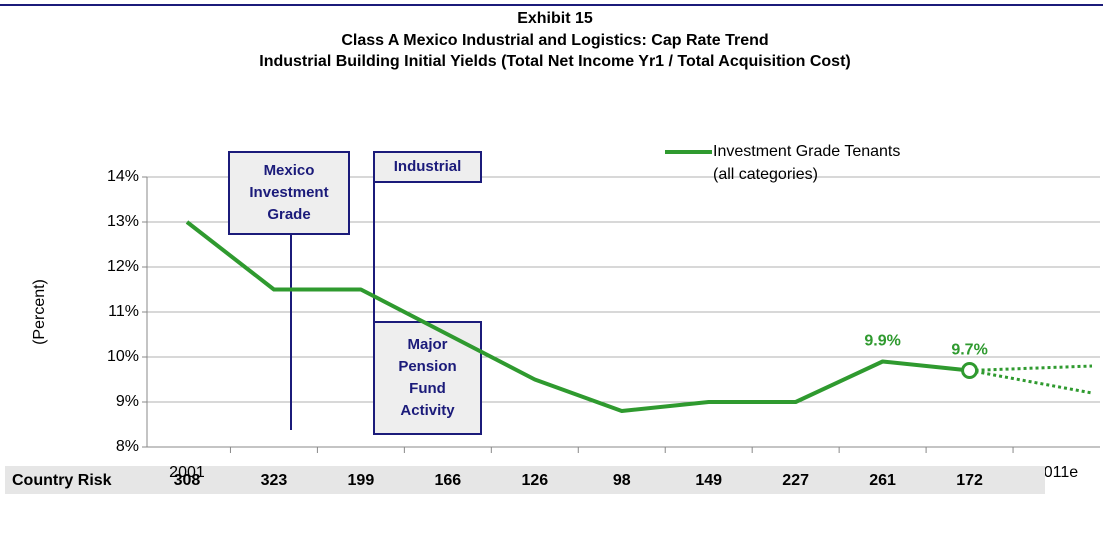 The height and width of the screenshot is (539, 1103). Describe the element at coordinates (1056, 472) in the screenshot. I see `x-tick-label: 2011e` at that location.